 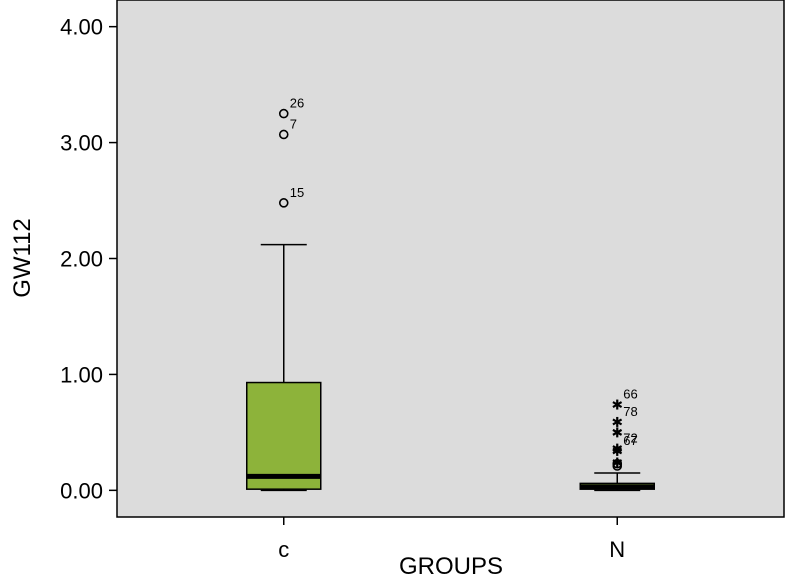 I want to click on box-c: 26 7 15, so click(x=284, y=294).